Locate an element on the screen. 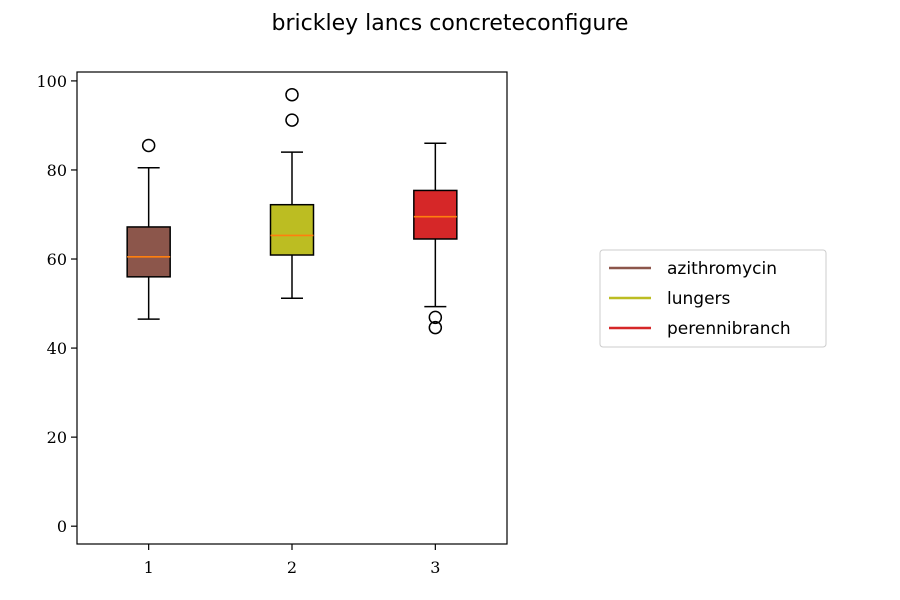  y-tick-label: 100 is located at coordinates (51, 81).